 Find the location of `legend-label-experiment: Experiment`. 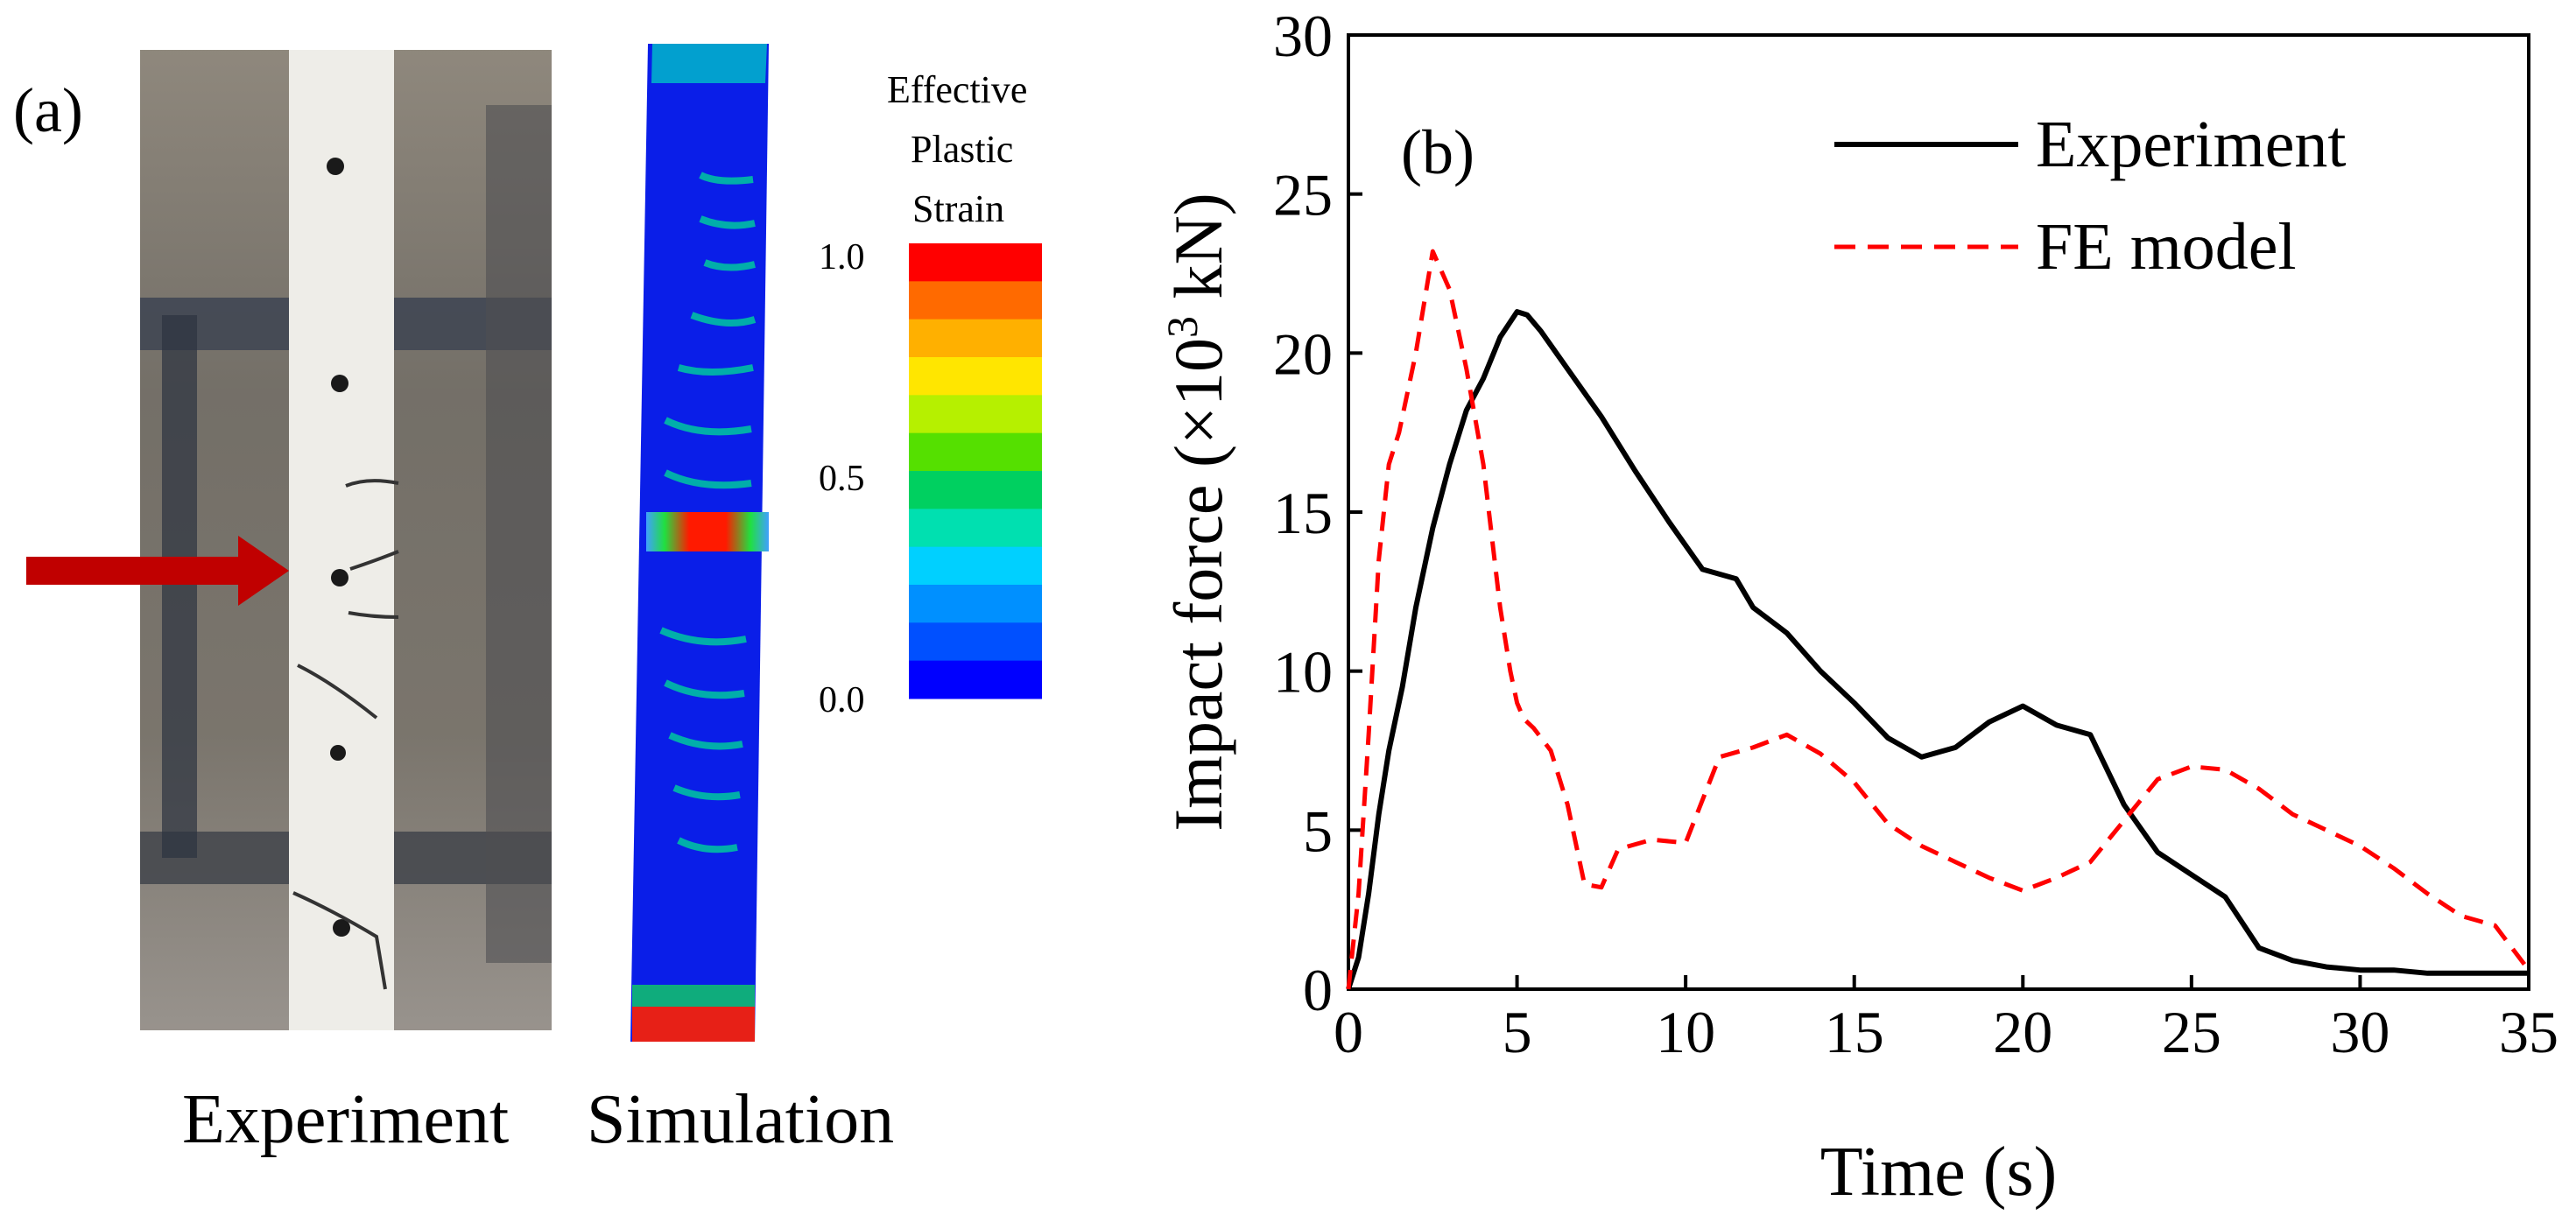

legend-label-experiment: Experiment is located at coordinates (2191, 144).